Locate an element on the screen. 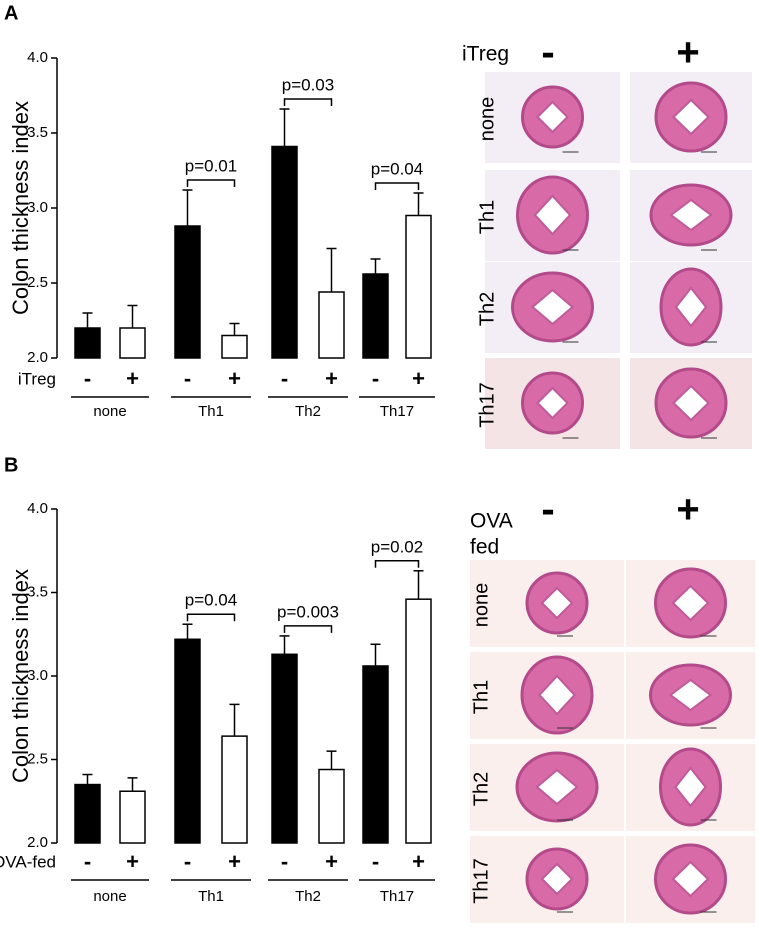 This screenshot has height=928, width=758. p-value: p=0.02 is located at coordinates (397, 546).